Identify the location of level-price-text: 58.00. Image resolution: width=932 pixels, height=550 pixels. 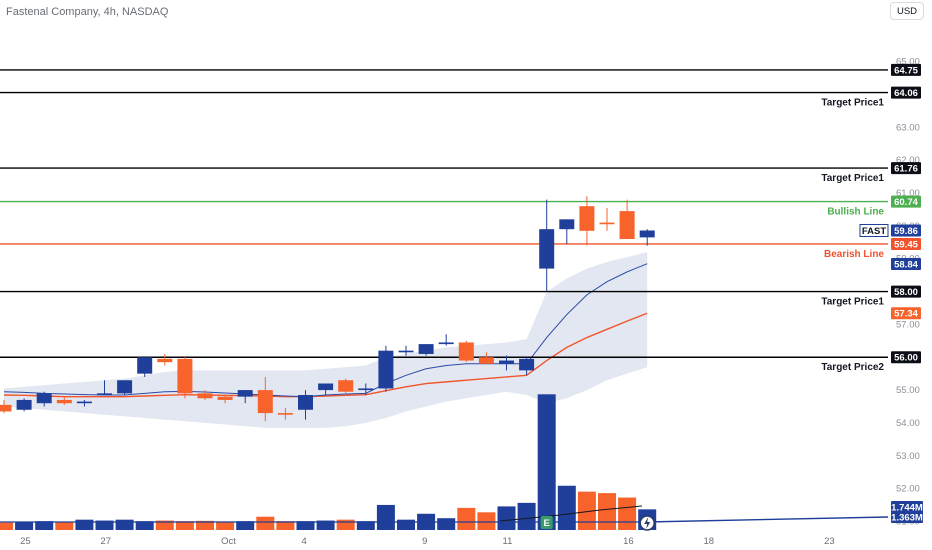
(906, 292).